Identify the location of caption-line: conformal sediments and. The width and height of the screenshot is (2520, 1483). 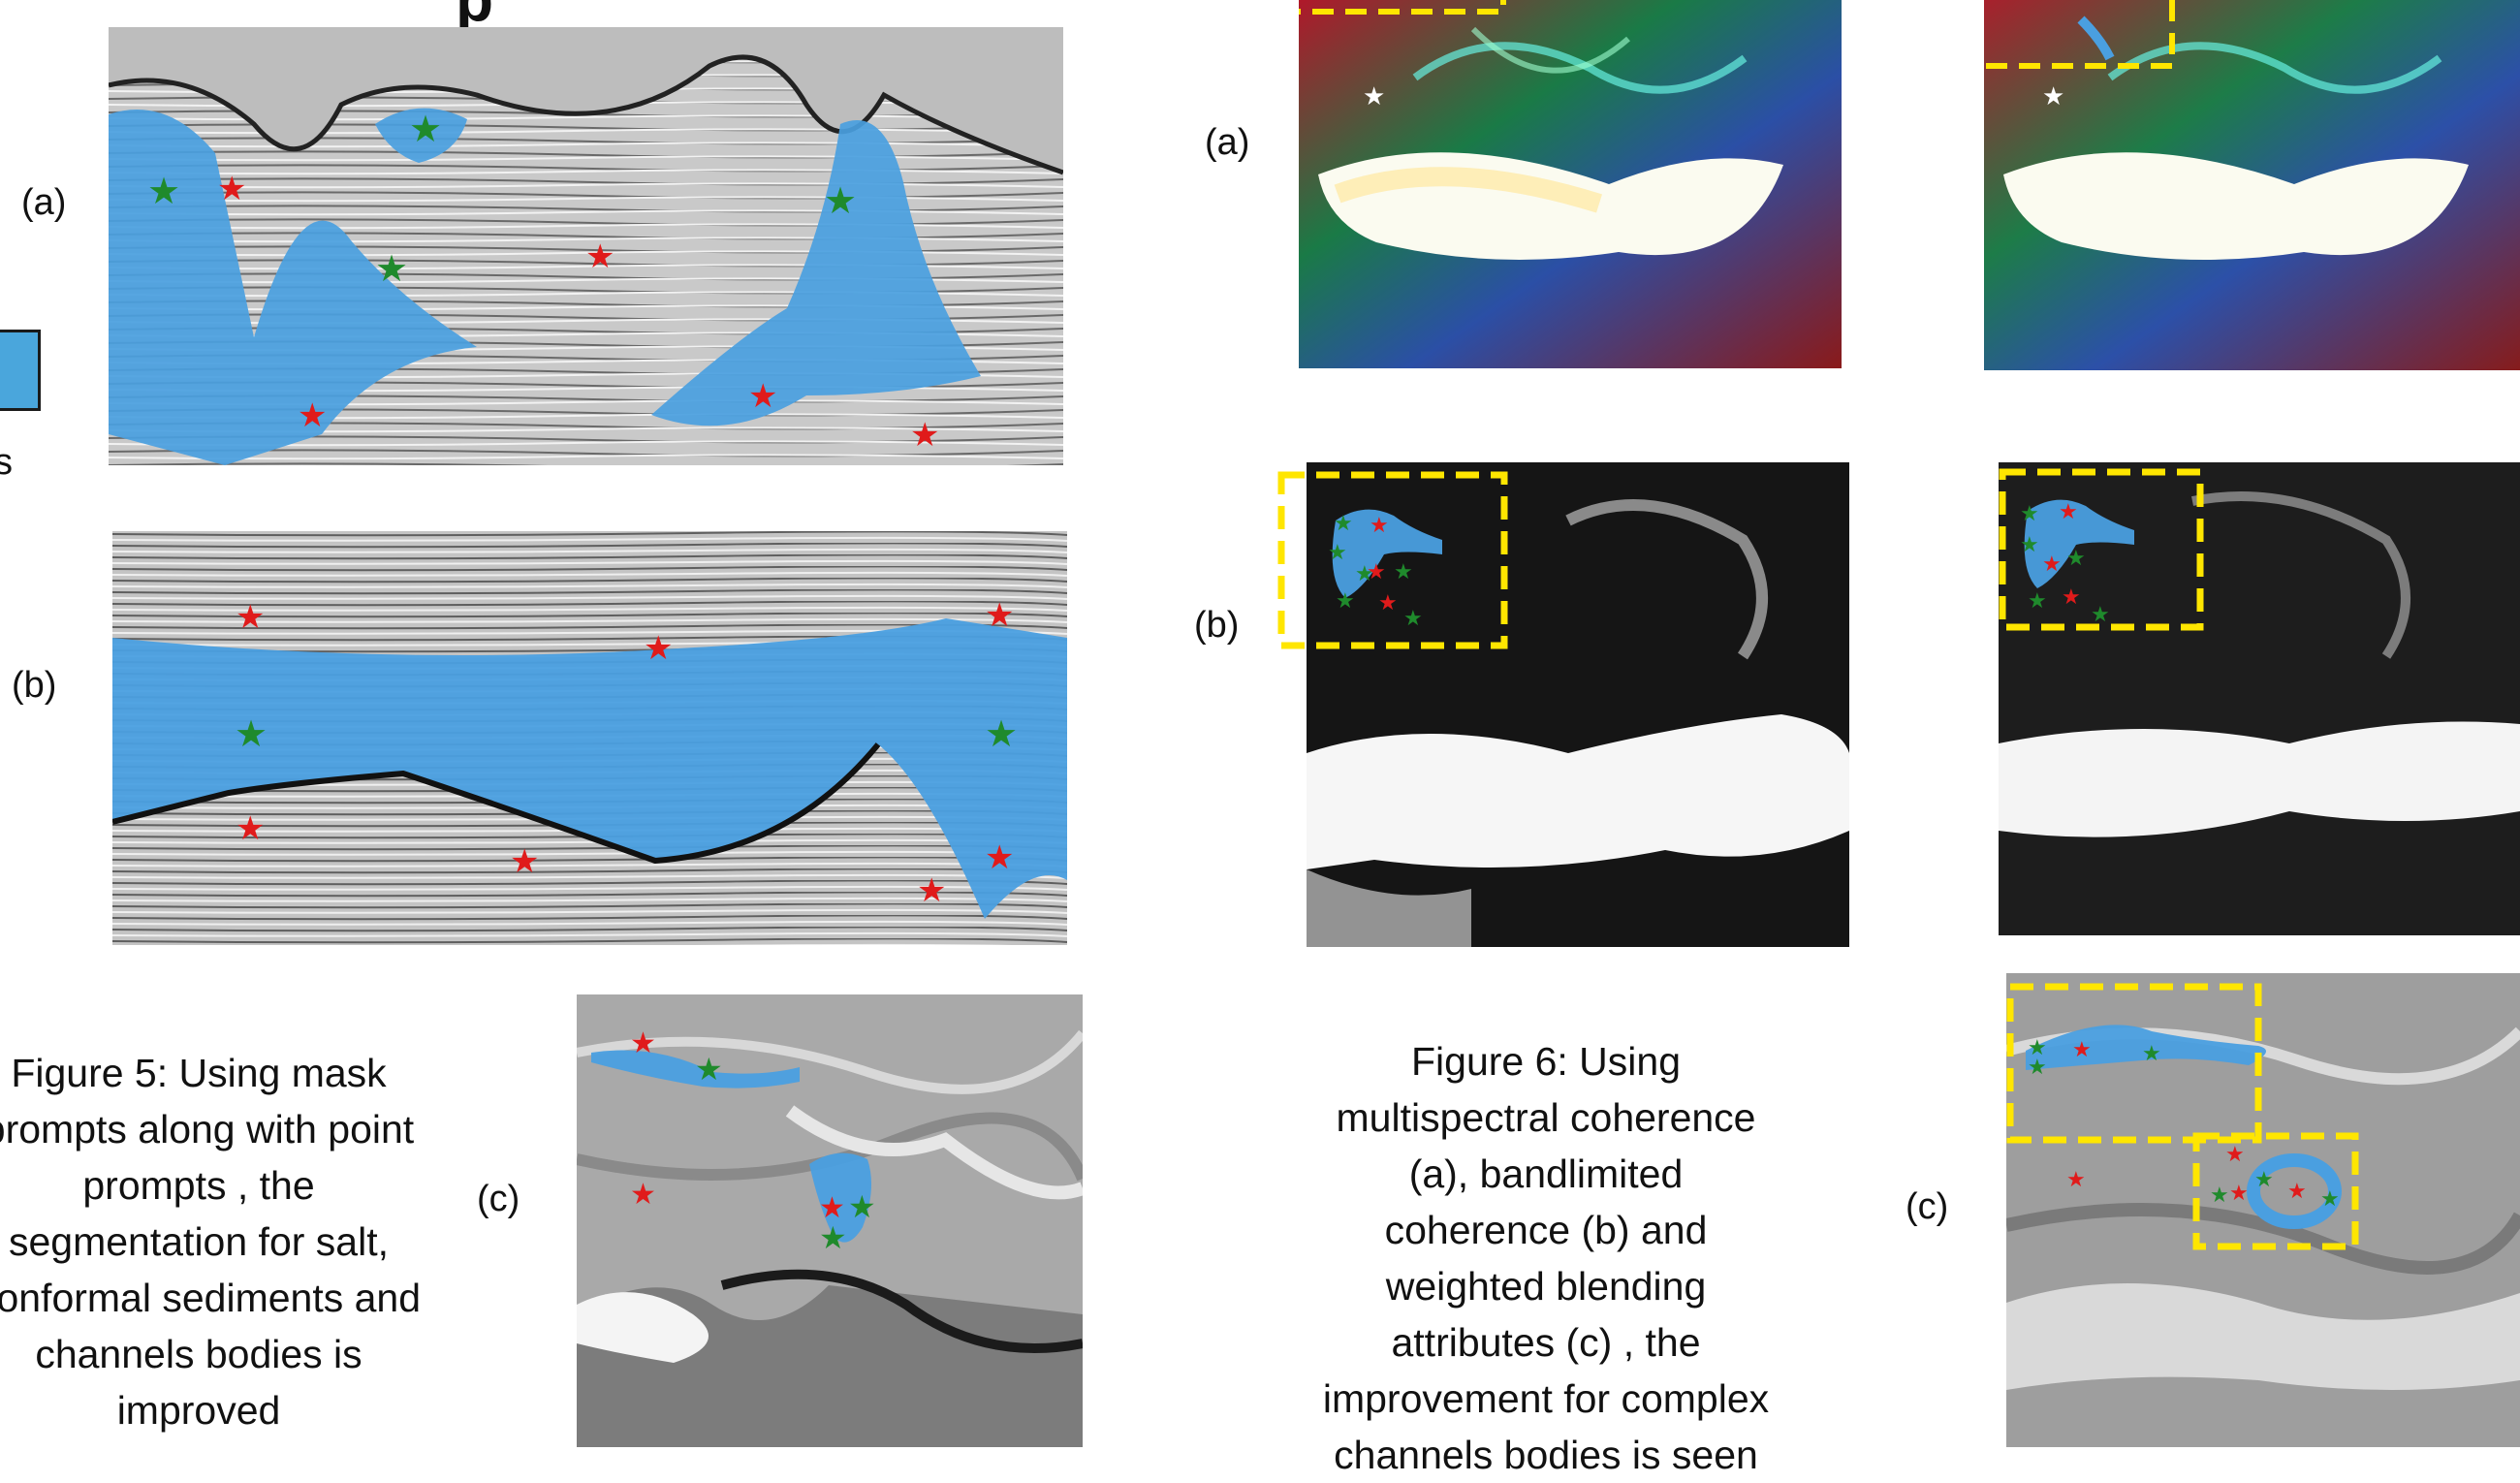
(211, 1298).